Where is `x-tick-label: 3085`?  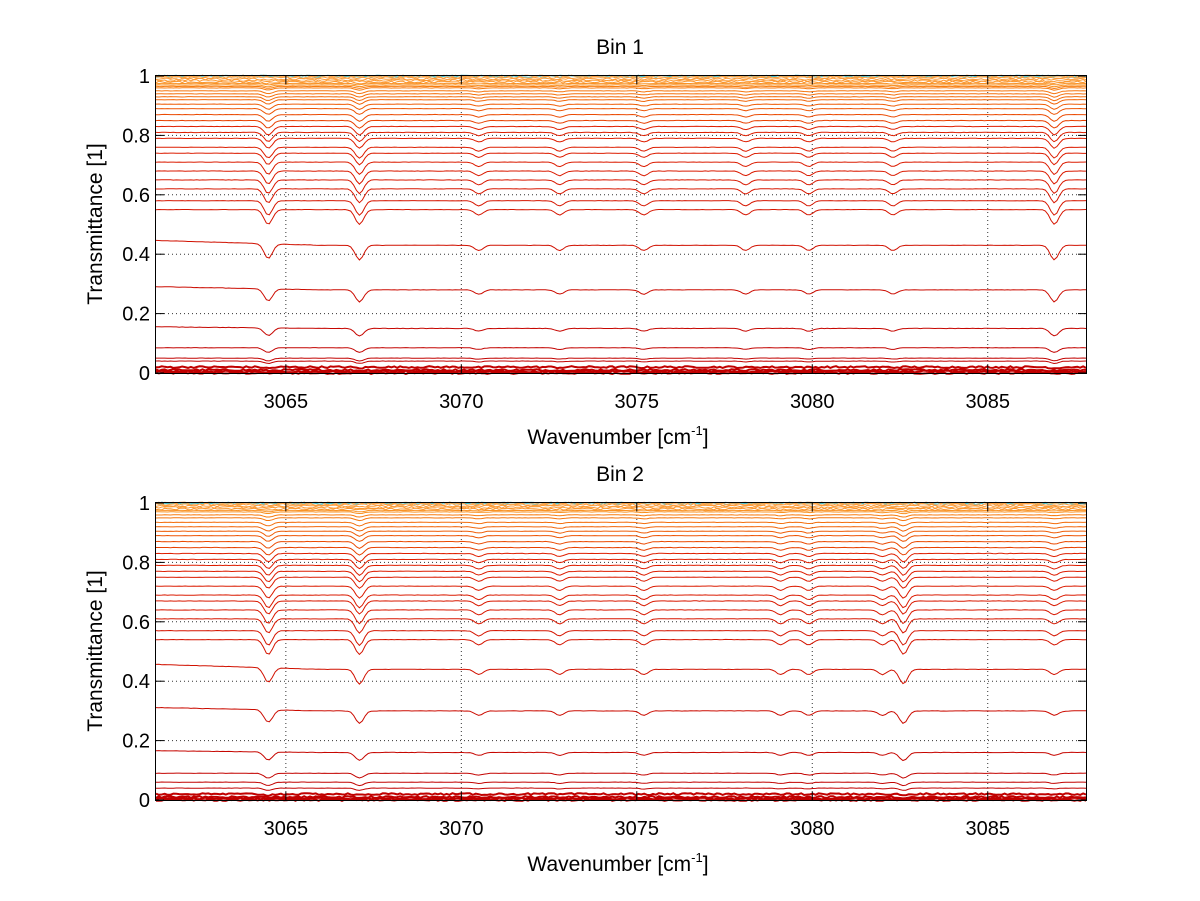
x-tick-label: 3085 is located at coordinates (987, 402).